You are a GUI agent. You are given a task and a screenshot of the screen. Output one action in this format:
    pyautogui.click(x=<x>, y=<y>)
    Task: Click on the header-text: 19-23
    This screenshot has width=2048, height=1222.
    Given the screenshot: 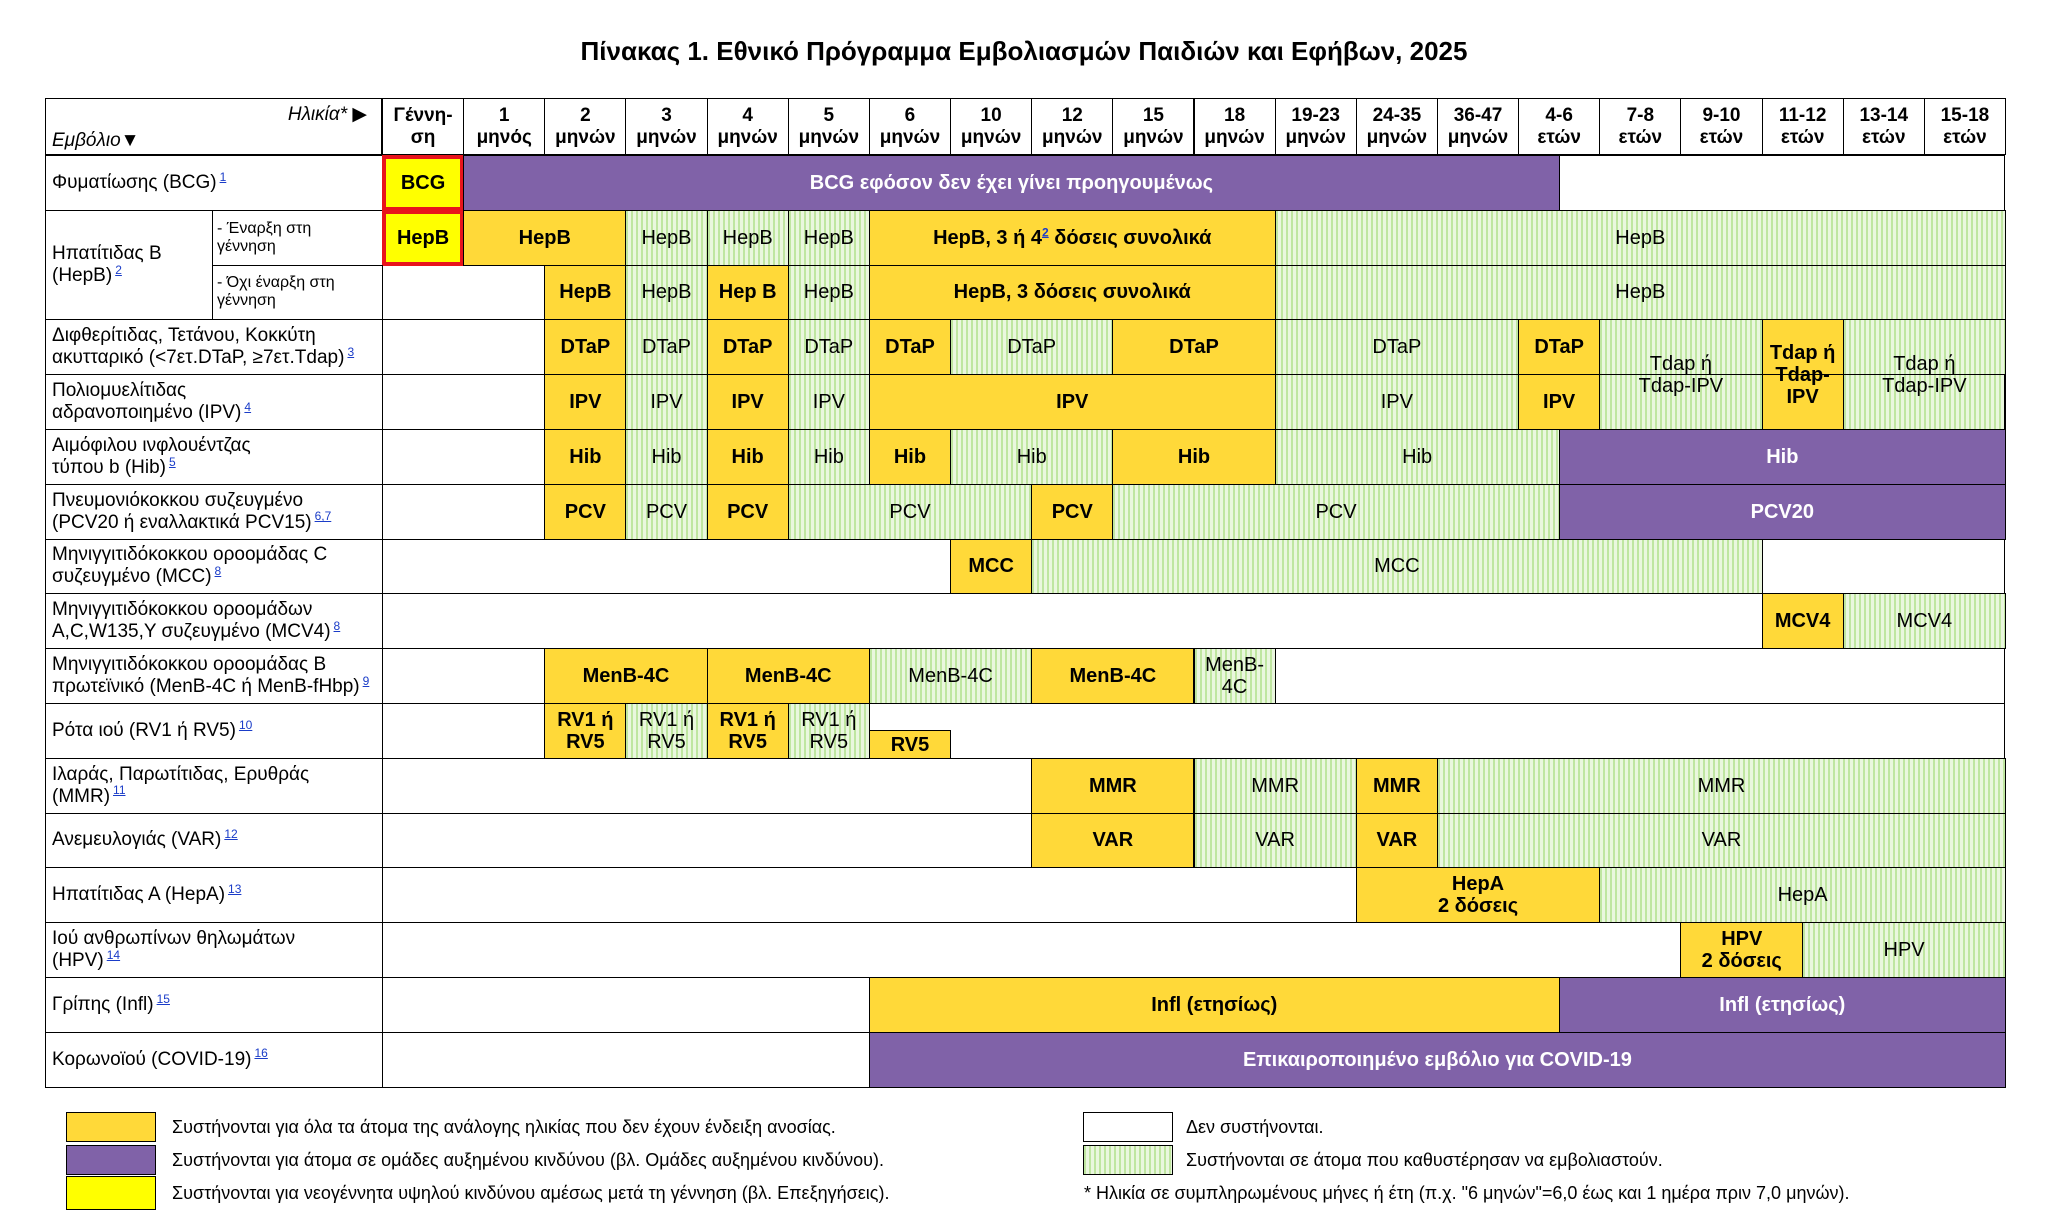 What is the action you would take?
    pyautogui.click(x=1316, y=115)
    